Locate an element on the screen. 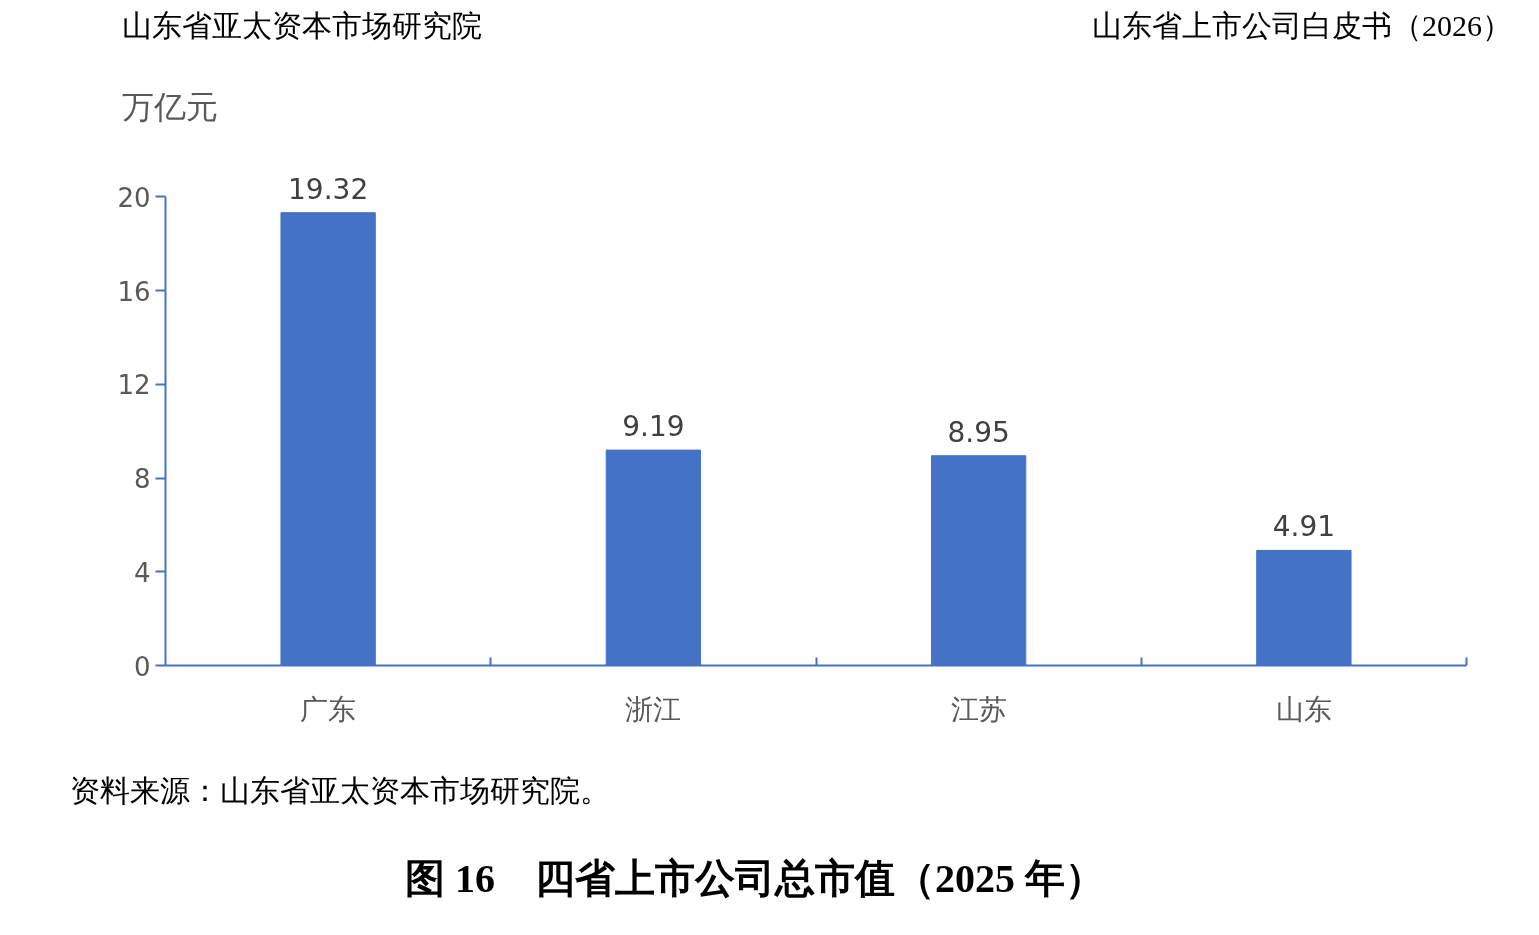  text: 山东省亚太资本市场研究院 is located at coordinates (302, 26).